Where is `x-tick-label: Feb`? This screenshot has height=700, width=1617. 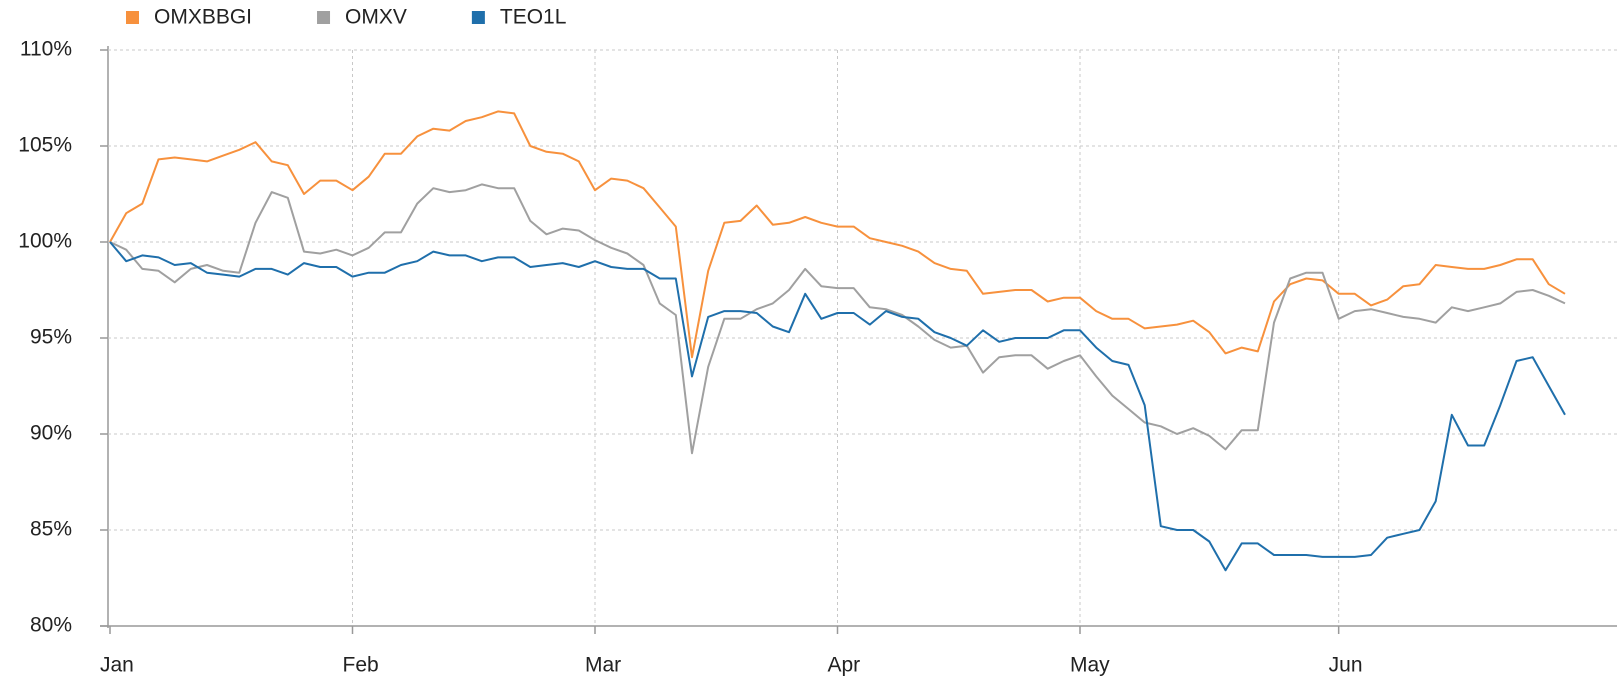 x-tick-label: Feb is located at coordinates (361, 665).